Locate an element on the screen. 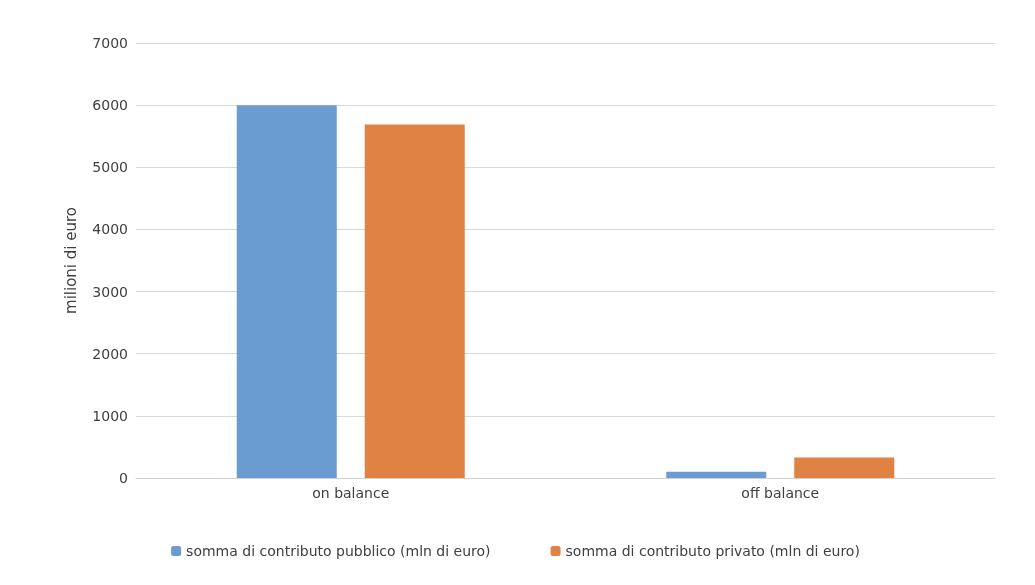 This screenshot has height=585, width=1035. y-tick-label: 1000 is located at coordinates (110, 415).